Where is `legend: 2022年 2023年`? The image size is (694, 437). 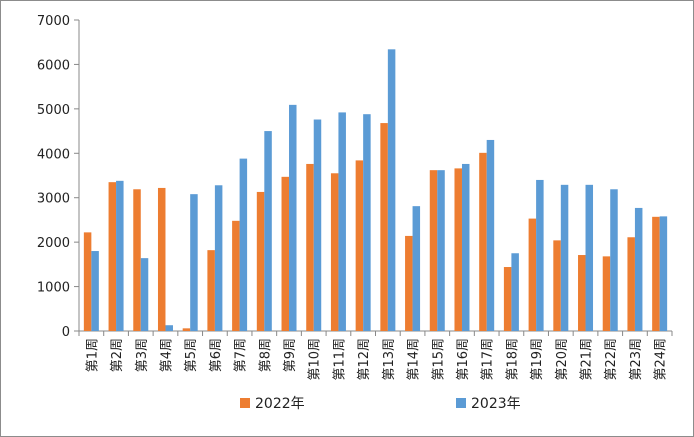 legend: 2022年 2023年 is located at coordinates (380, 404).